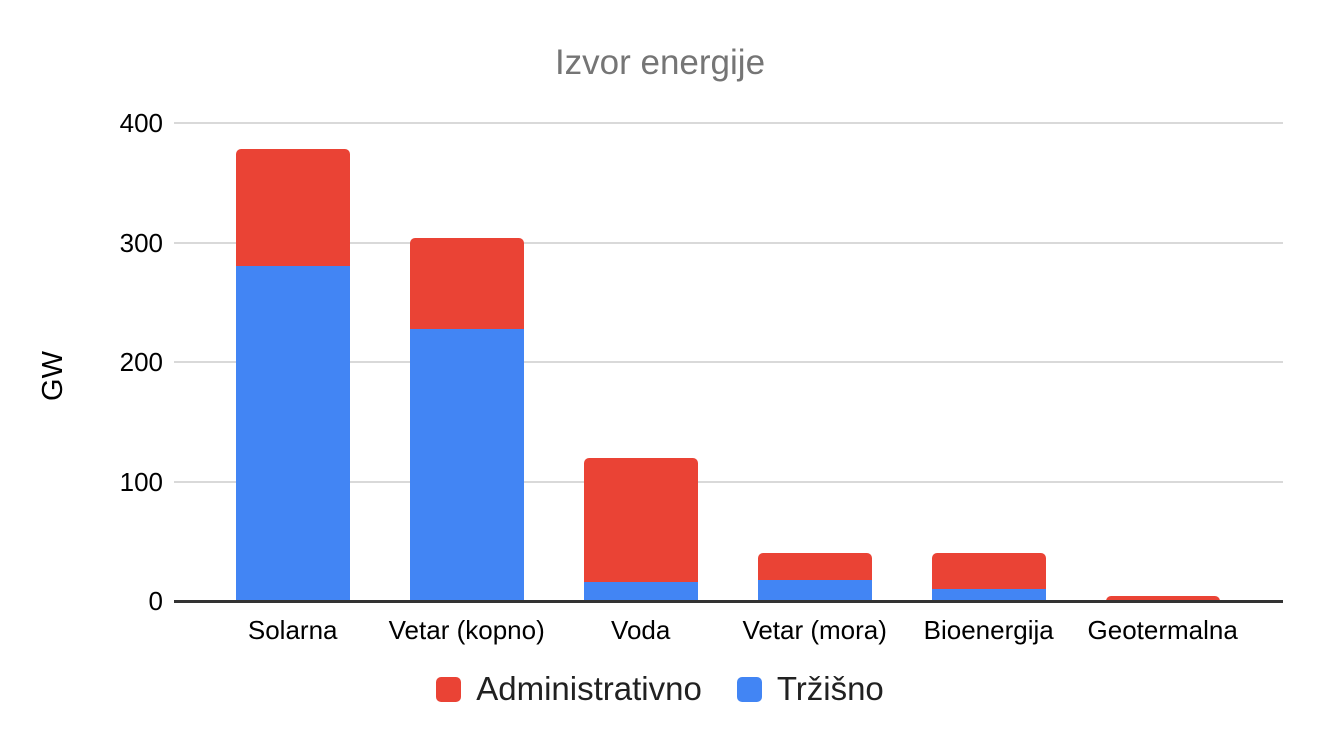 This screenshot has height=742, width=1320. What do you see at coordinates (1162, 630) in the screenshot?
I see `x-tick-label-geotermalna: Geotermalna` at bounding box center [1162, 630].